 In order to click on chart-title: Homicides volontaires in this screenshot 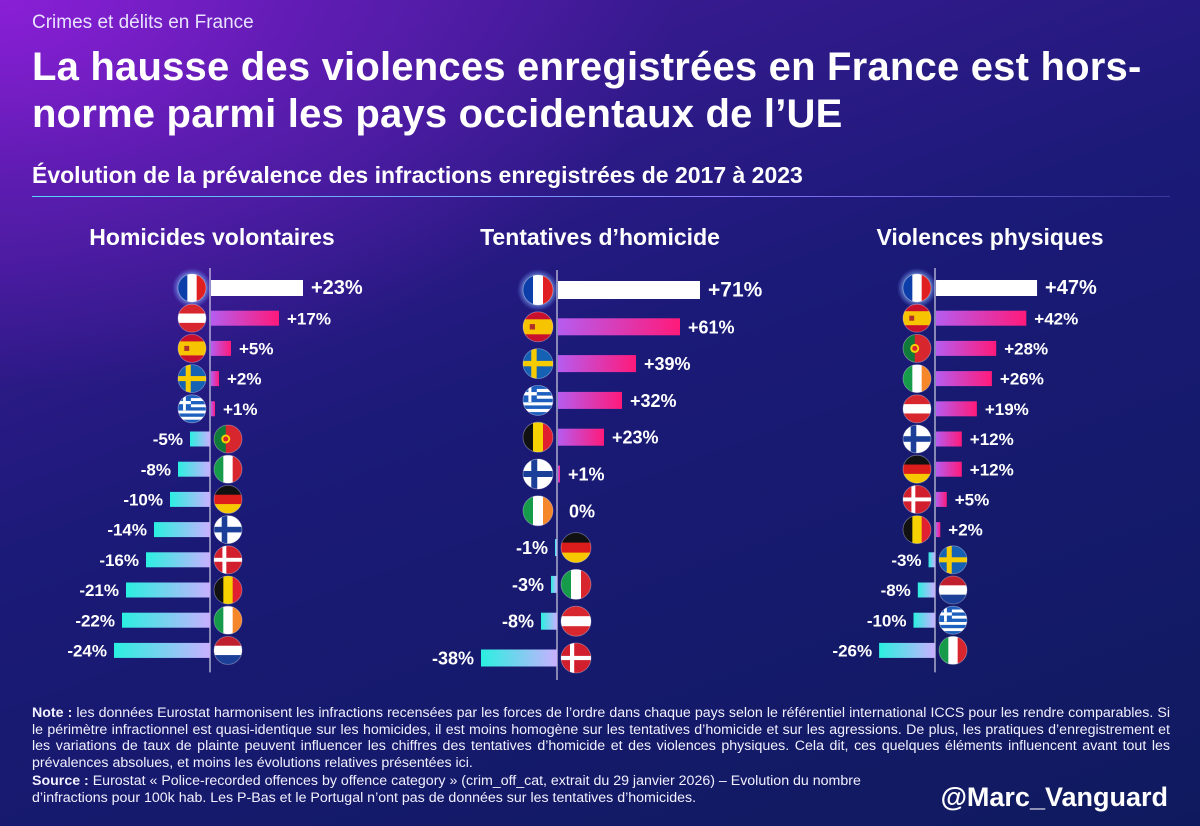, I will do `click(211, 237)`.